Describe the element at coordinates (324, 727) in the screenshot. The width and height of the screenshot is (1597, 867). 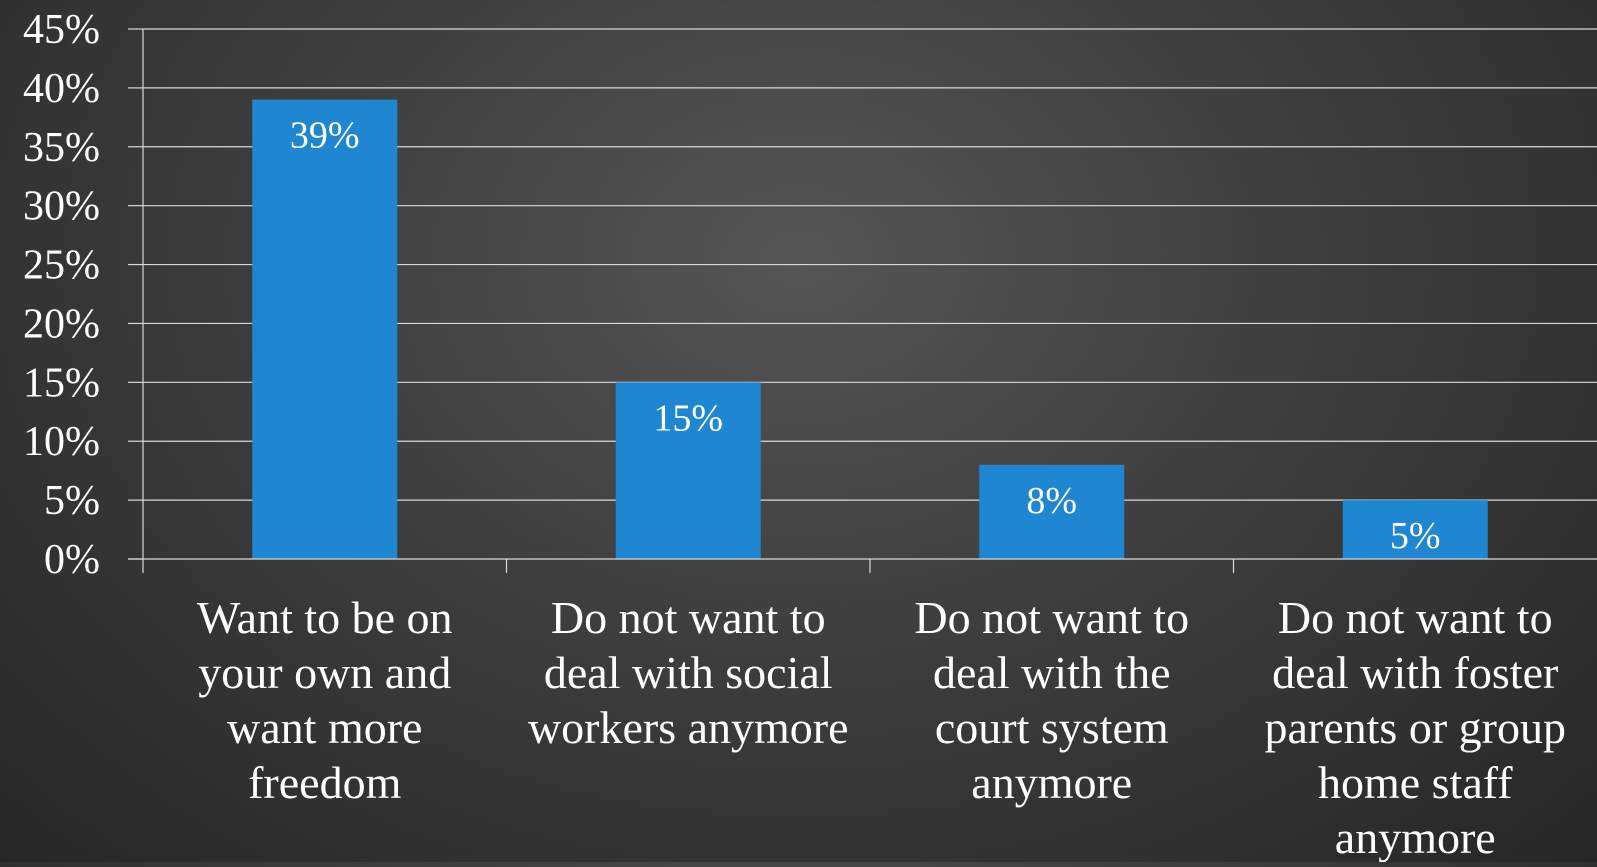
I see `x-tick-label-line: want more` at that location.